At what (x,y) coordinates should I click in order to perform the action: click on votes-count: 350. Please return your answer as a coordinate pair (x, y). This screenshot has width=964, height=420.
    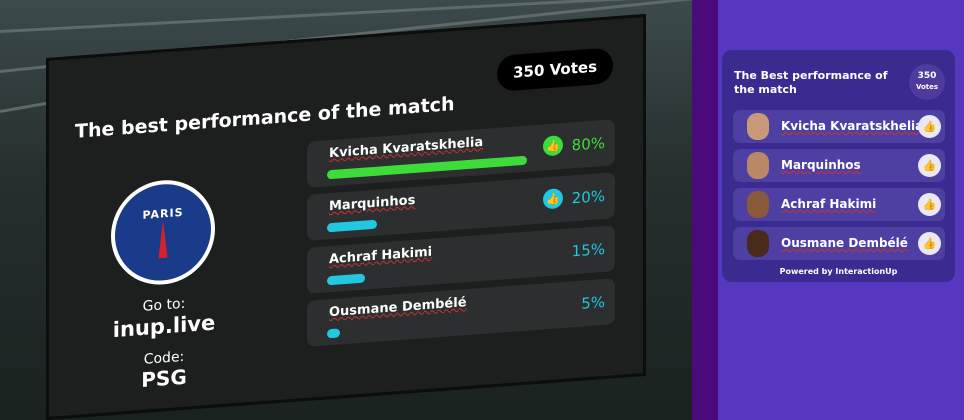
    Looking at the image, I should click on (927, 76).